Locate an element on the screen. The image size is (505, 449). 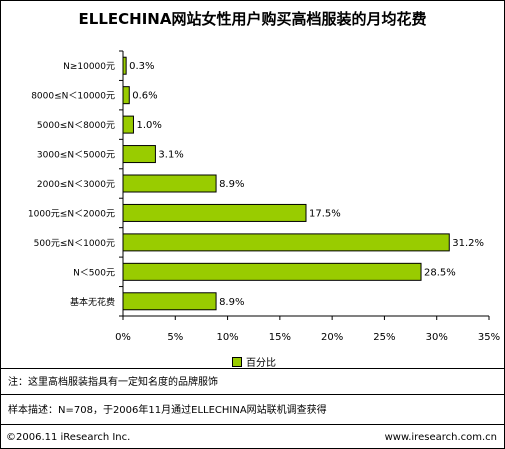
category-label: 基本无花费 is located at coordinates (92, 302).